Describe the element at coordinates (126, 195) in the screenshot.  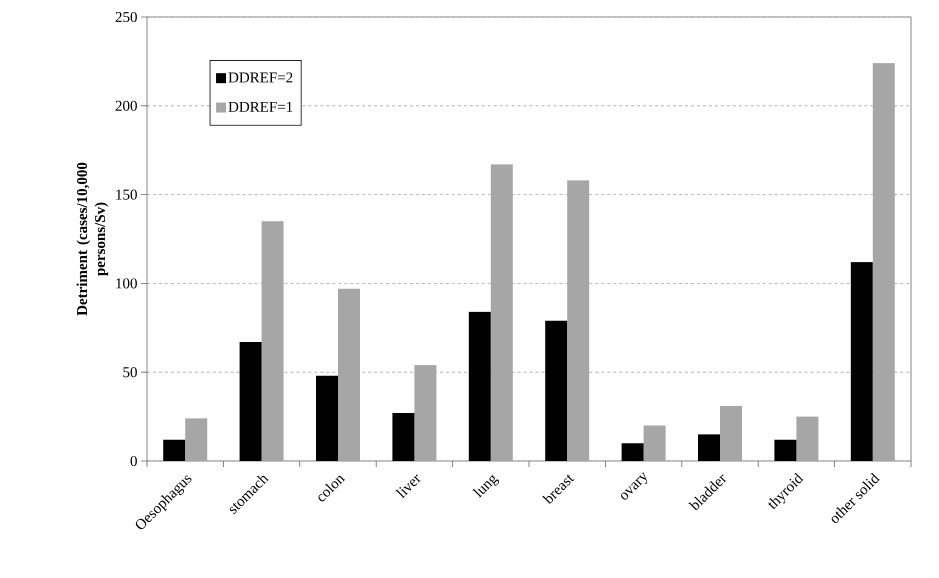
I see `y-tick-label: 150` at that location.